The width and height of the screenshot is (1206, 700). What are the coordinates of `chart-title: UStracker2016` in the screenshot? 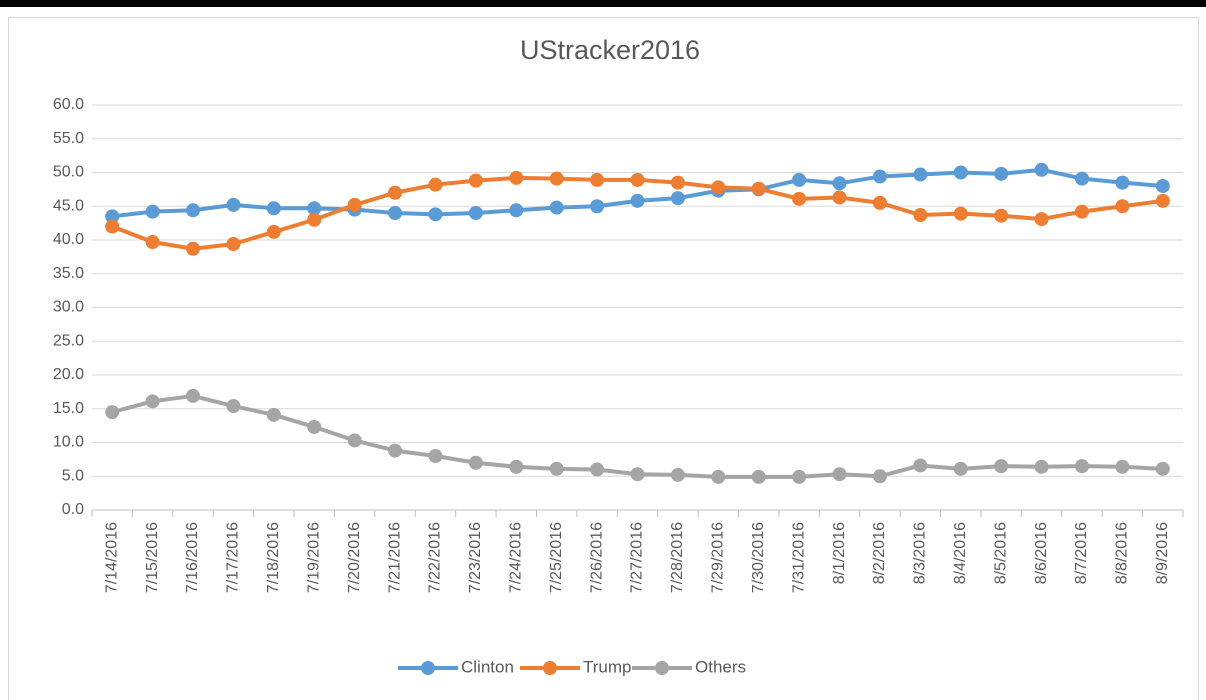 It's located at (610, 50).